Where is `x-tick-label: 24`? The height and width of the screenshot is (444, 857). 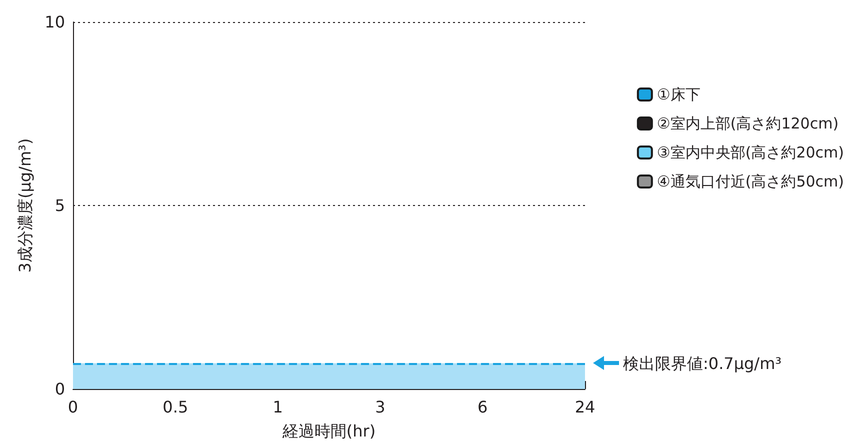 x-tick-label: 24 is located at coordinates (585, 407).